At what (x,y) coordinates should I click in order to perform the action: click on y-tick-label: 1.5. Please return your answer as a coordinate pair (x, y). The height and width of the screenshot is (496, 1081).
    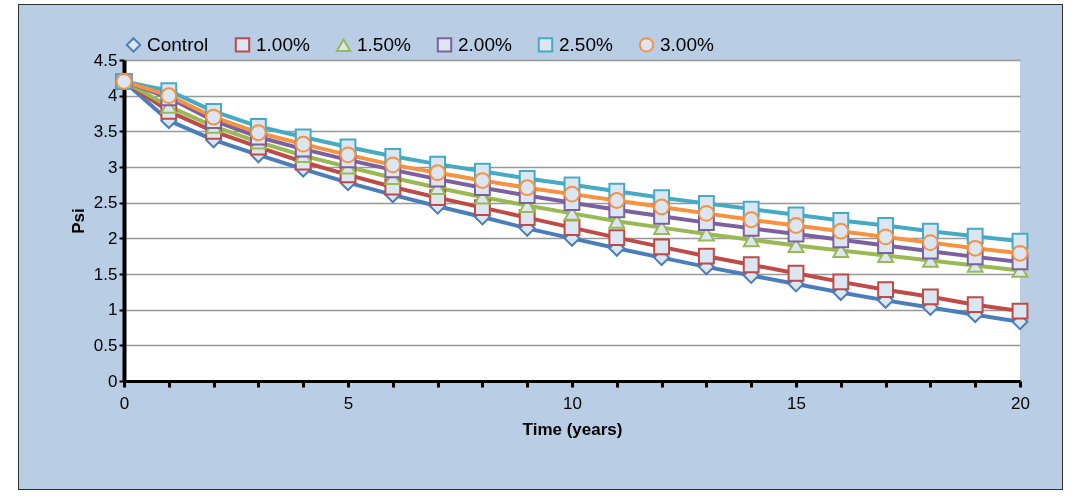
    Looking at the image, I should click on (105, 274).